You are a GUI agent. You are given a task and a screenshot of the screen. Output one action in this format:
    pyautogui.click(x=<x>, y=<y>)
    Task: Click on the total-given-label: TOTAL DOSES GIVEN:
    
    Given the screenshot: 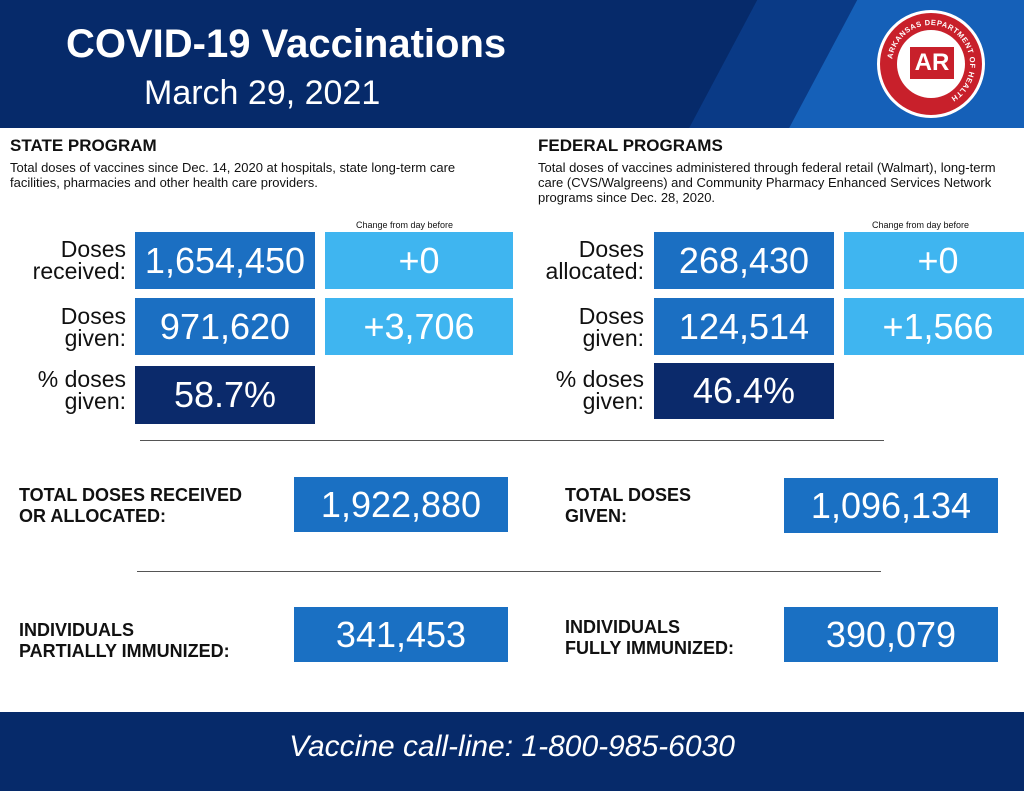 What is the action you would take?
    pyautogui.click(x=628, y=506)
    